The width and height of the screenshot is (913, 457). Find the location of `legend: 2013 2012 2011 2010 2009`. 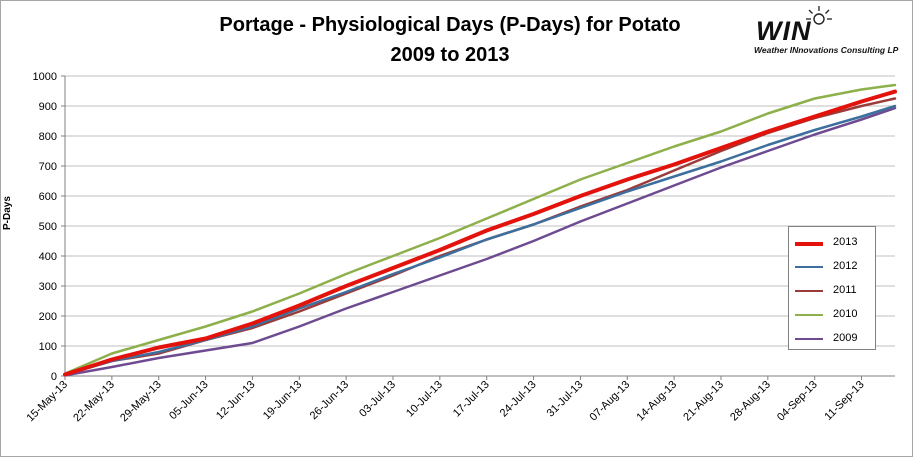

legend: 2013 2012 2011 2010 2009 is located at coordinates (832, 288).